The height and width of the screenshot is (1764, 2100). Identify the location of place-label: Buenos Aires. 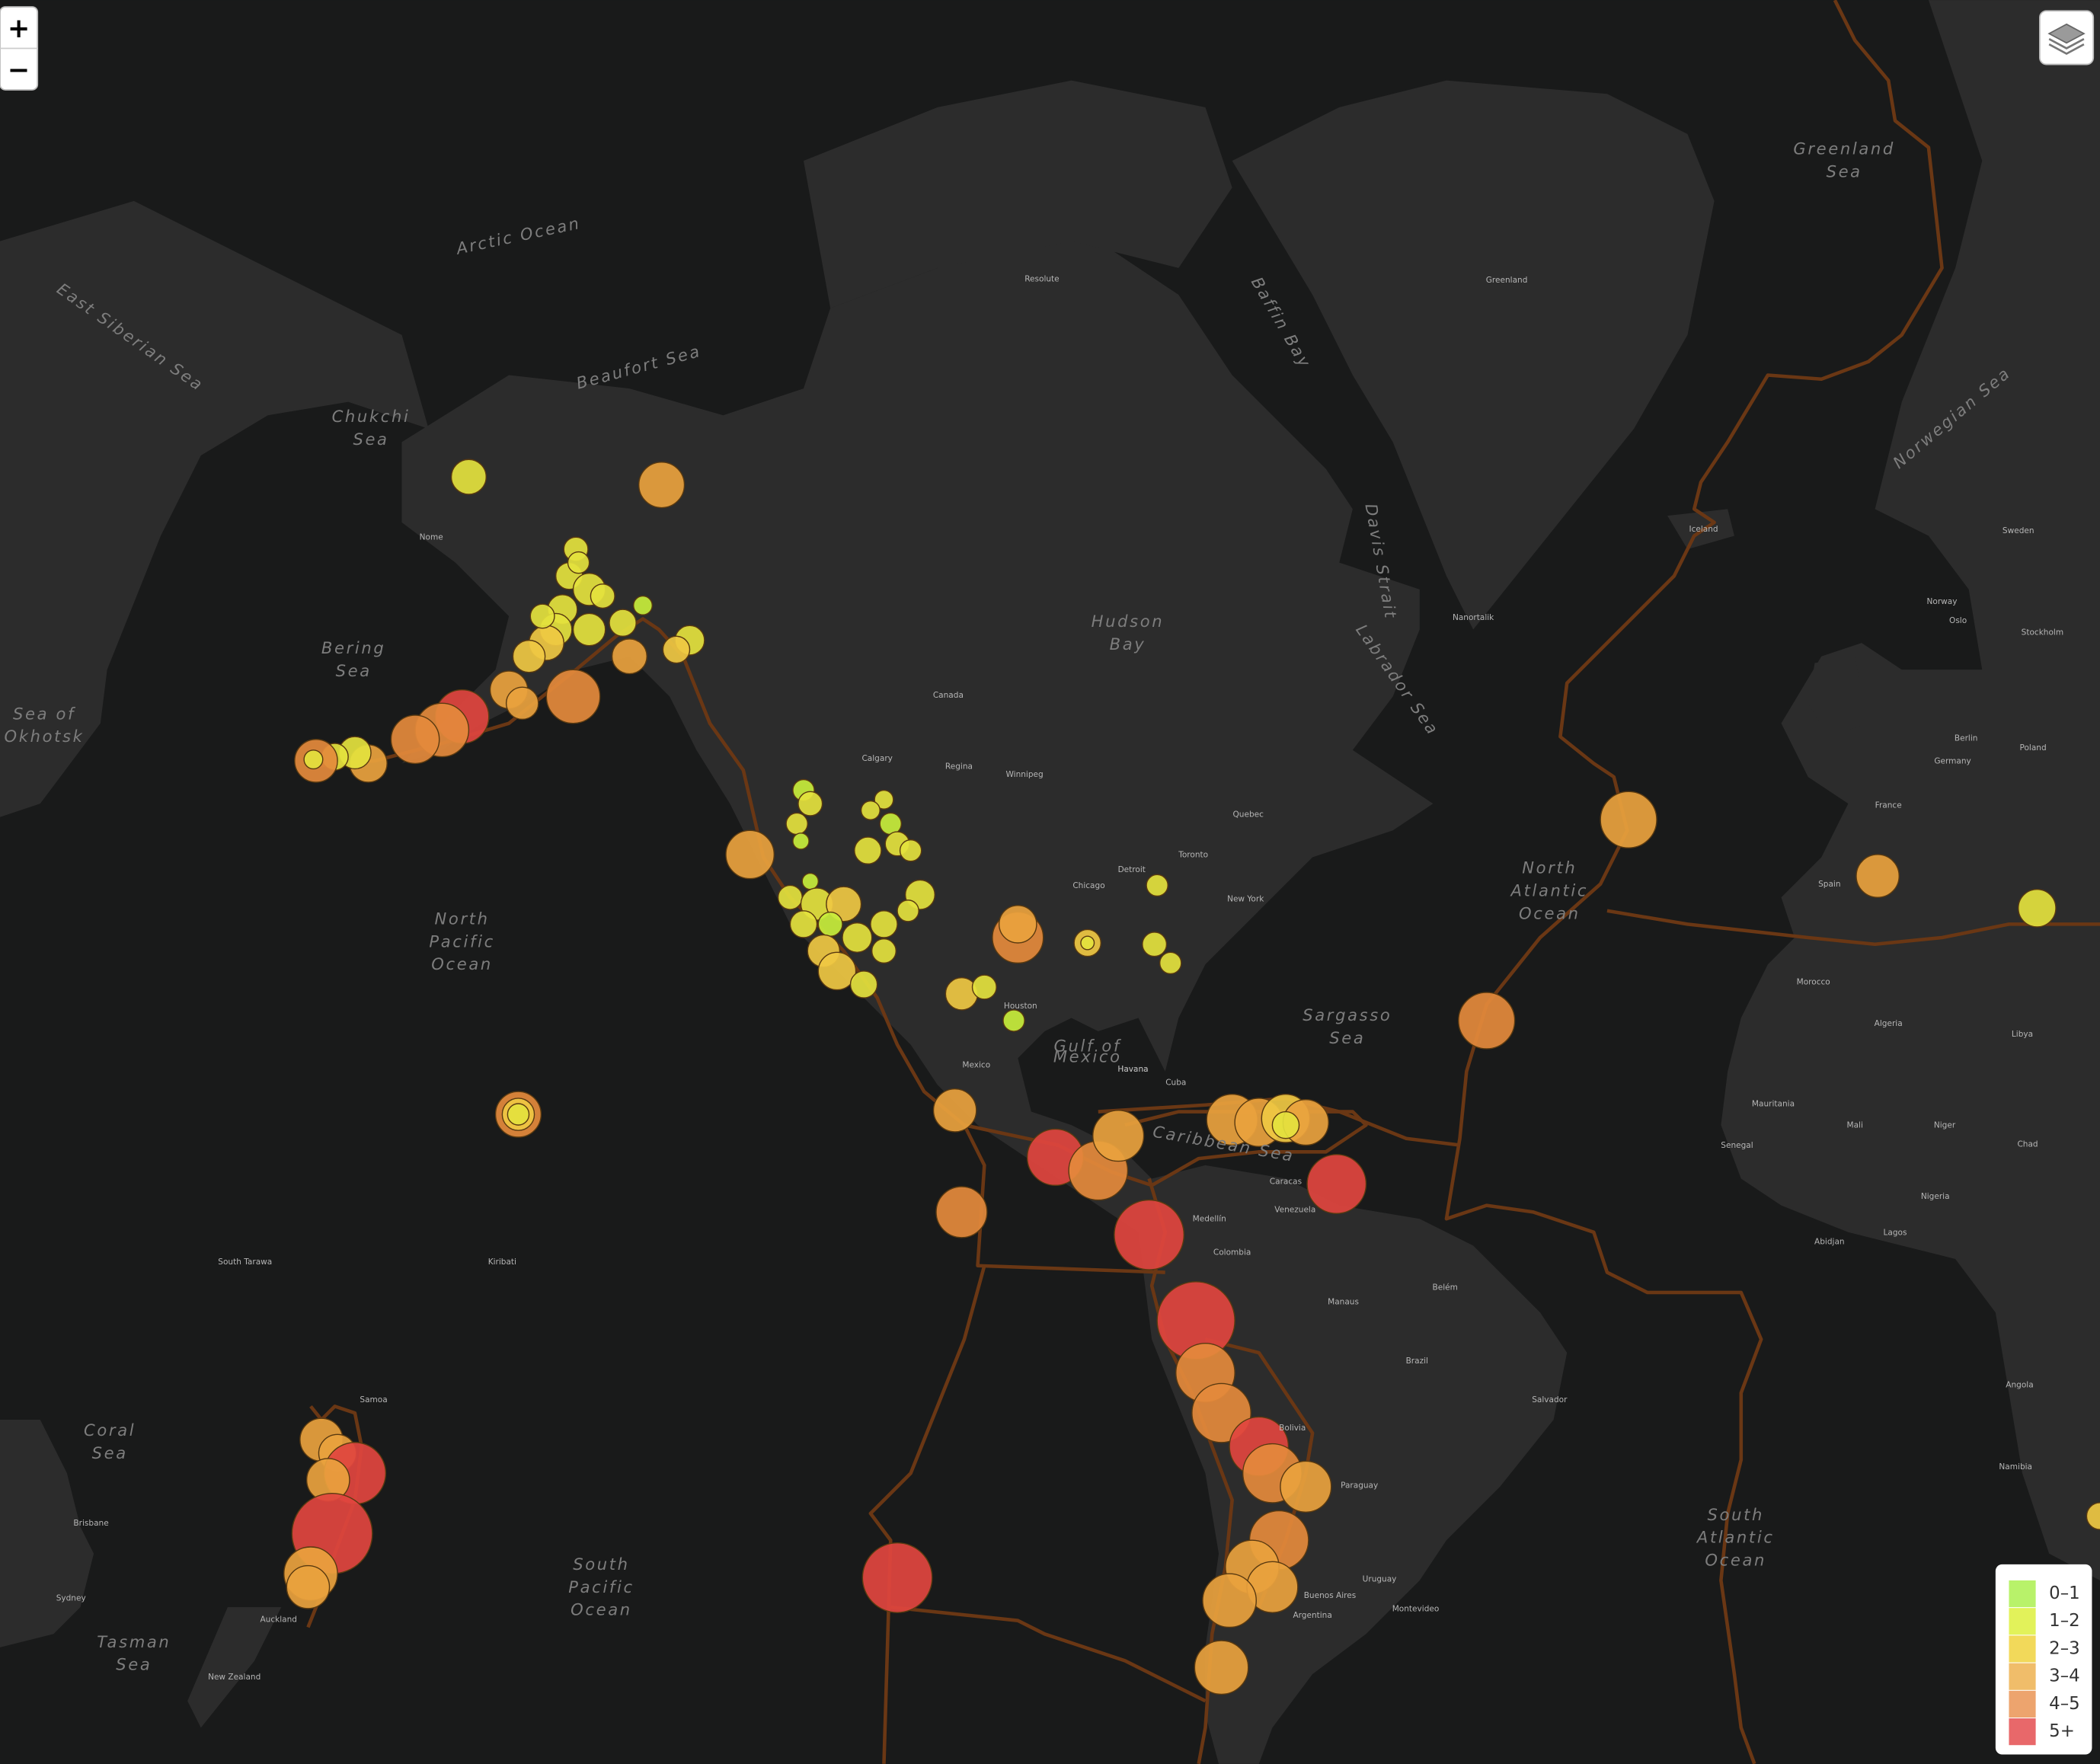
(1330, 1595).